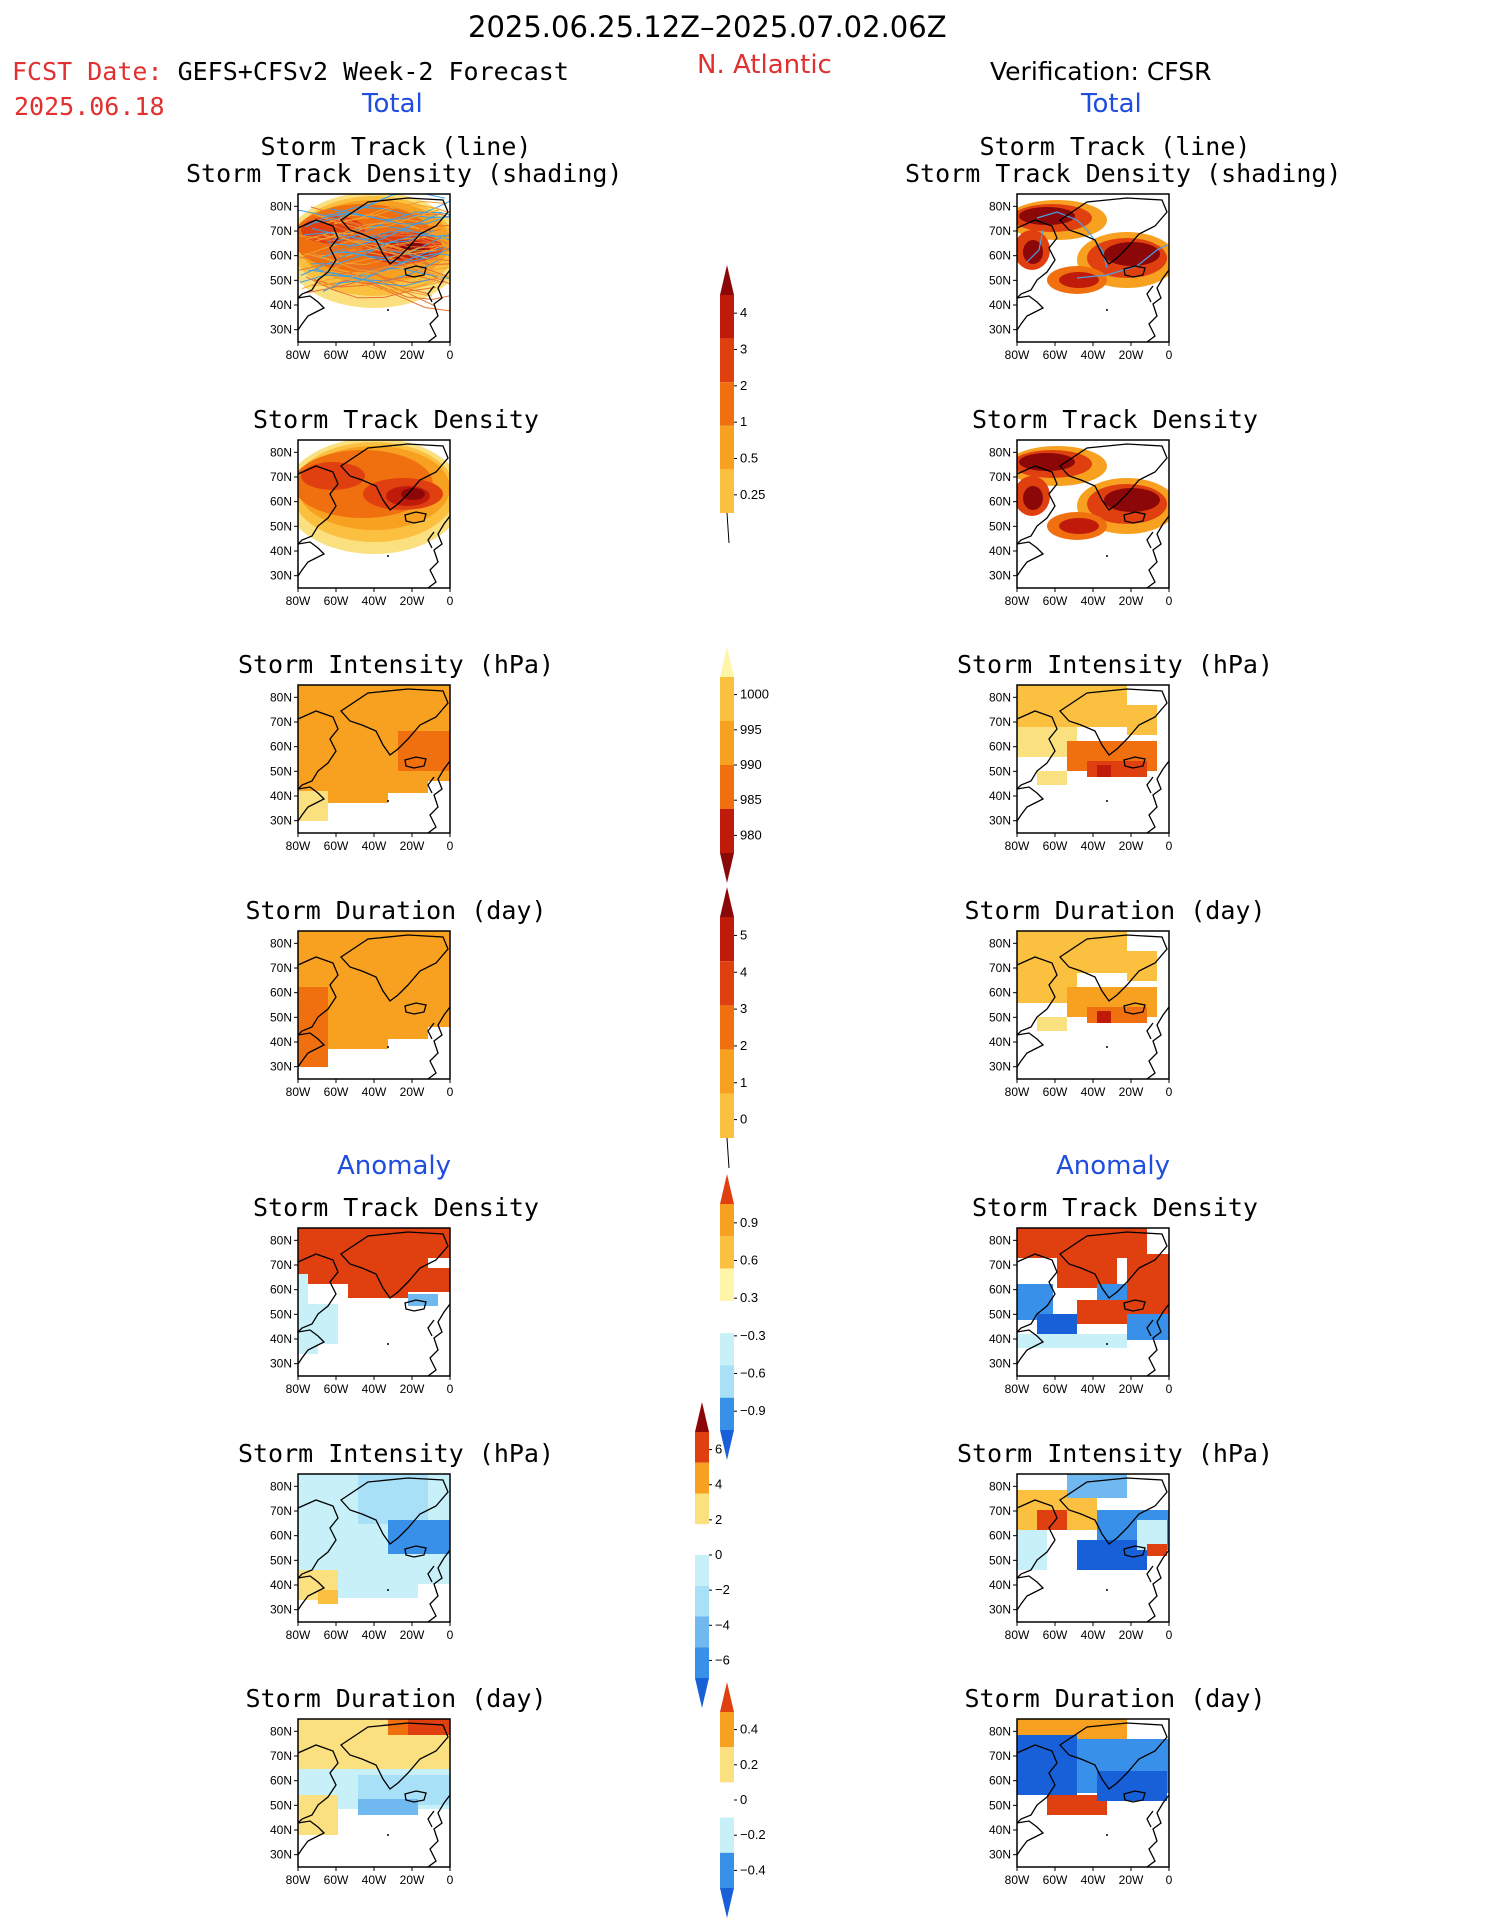 The width and height of the screenshot is (1487, 1925). Describe the element at coordinates (362, 768) in the screenshot. I see `map-intensity-left: 80N 70N 60N 50N 40N 30N 80W 60W 40W 20W 0` at that location.